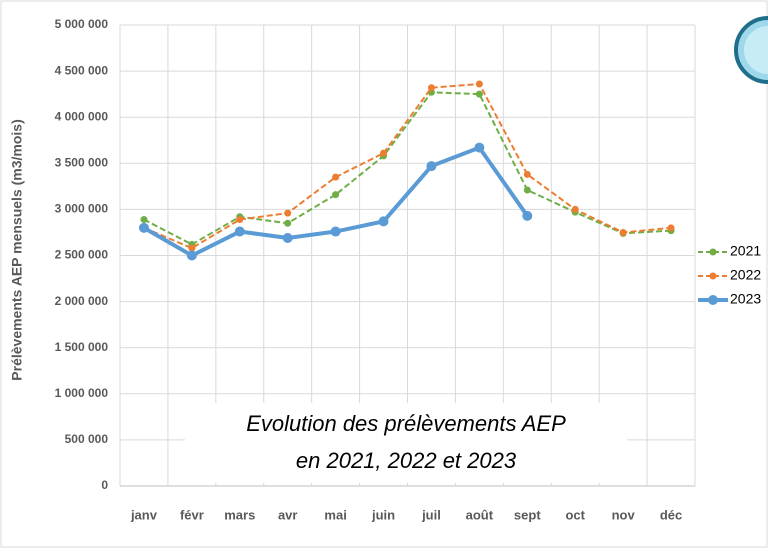  Describe the element at coordinates (383, 514) in the screenshot. I see `x-tick-label: juin` at that location.